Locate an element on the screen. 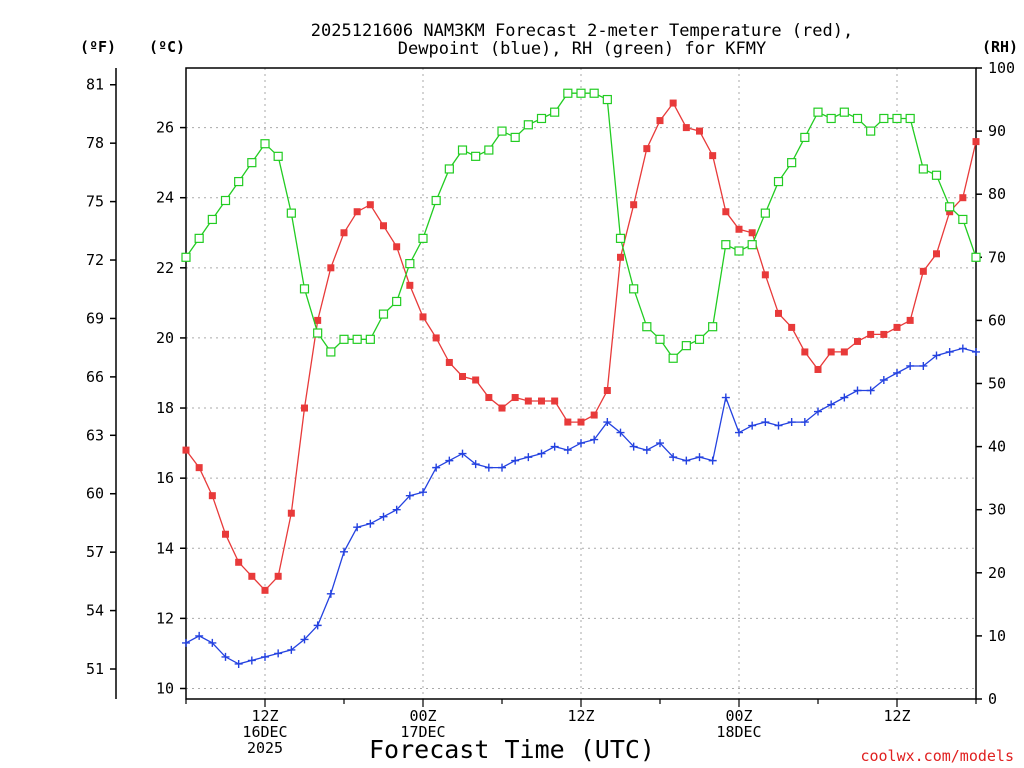 This screenshot has width=1024, height=768. rh-tick-label: 100 is located at coordinates (1001, 68).